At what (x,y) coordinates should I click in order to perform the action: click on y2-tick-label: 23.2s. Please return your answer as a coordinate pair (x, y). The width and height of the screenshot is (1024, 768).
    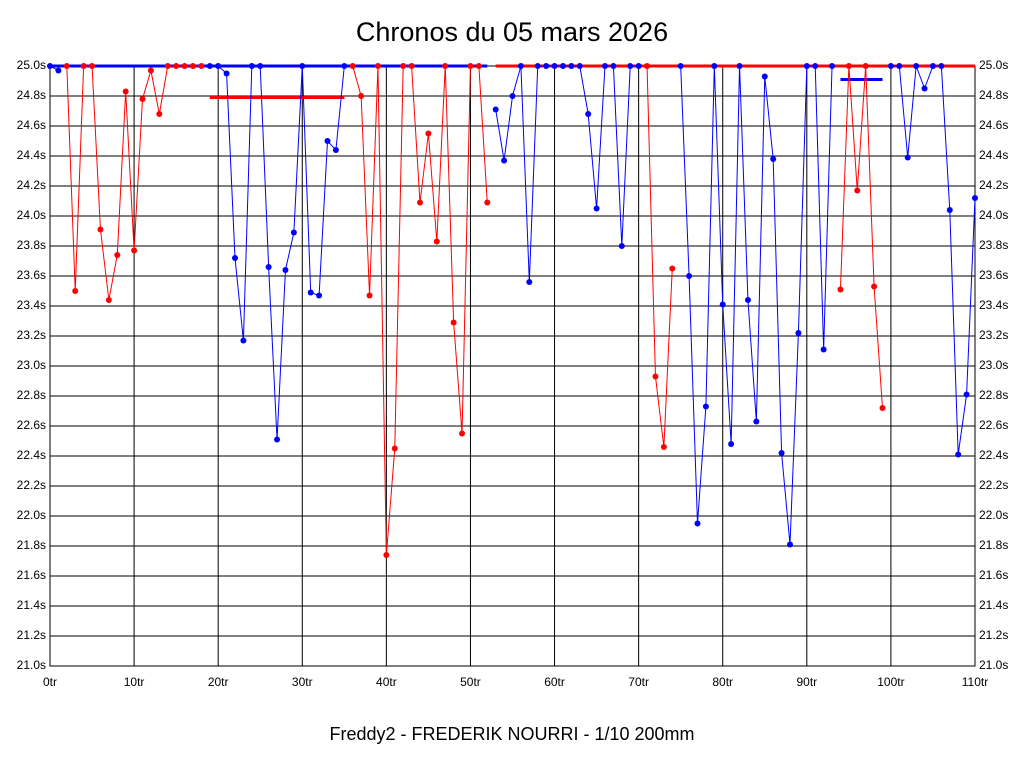
    Looking at the image, I should click on (993, 335).